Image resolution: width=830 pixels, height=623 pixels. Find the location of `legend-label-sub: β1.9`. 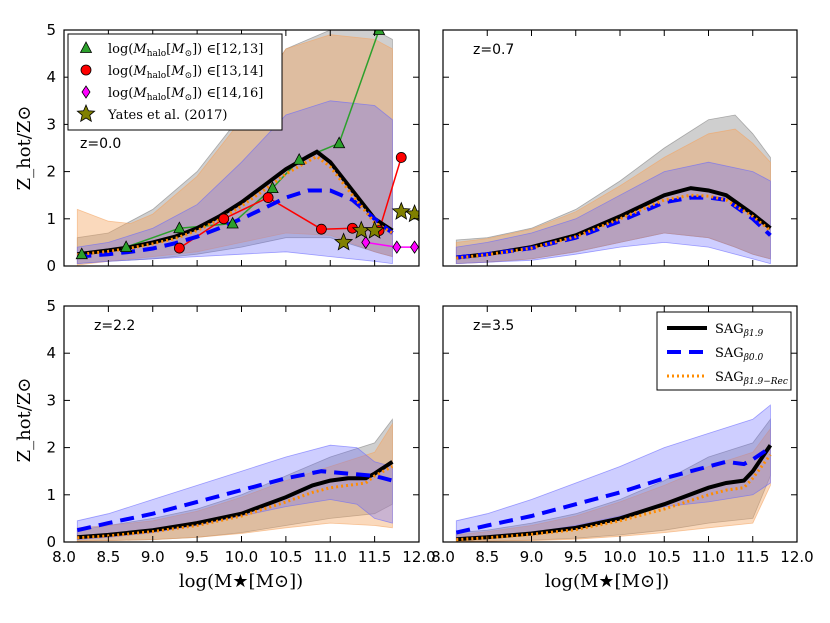

legend-label-sub: β1.9 is located at coordinates (753, 334).